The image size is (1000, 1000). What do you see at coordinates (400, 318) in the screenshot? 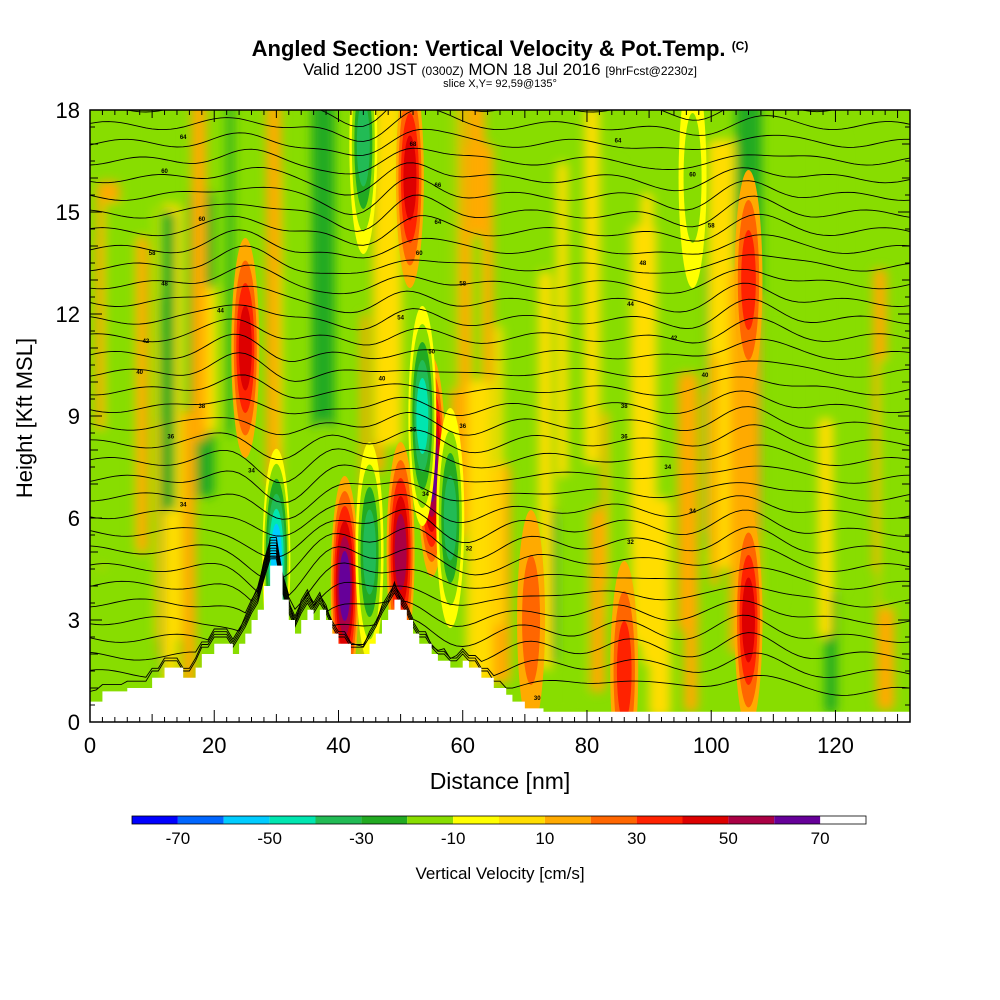
I see `isentrope-label: 54` at bounding box center [400, 318].